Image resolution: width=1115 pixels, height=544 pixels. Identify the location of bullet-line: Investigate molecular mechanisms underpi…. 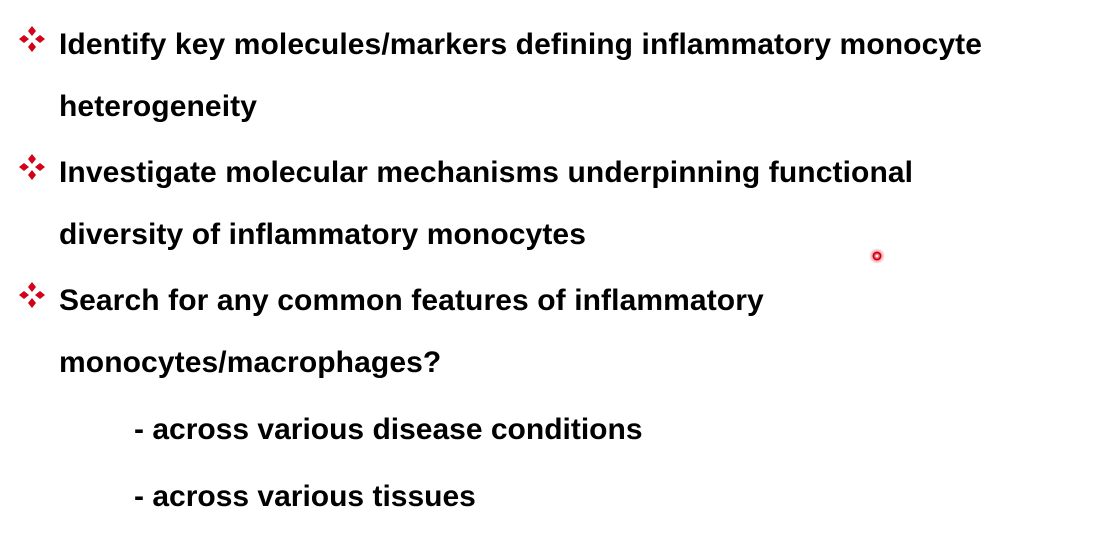
(486, 172).